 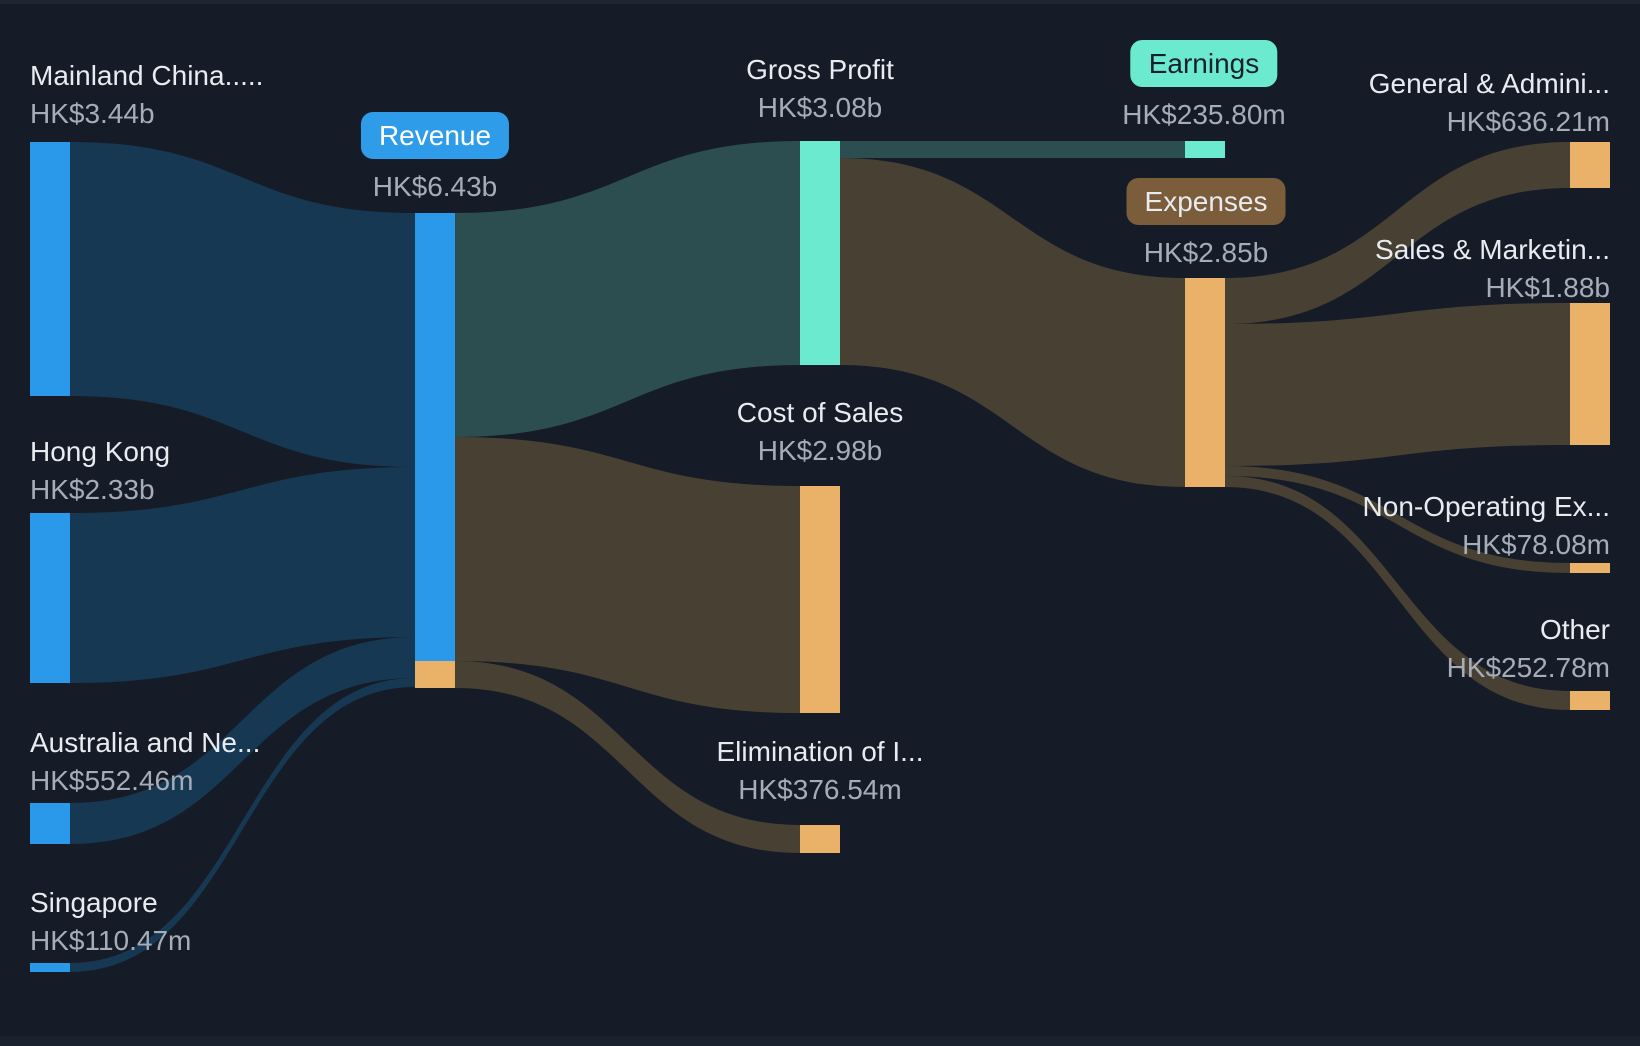 I want to click on node-revenue, so click(x=435, y=437).